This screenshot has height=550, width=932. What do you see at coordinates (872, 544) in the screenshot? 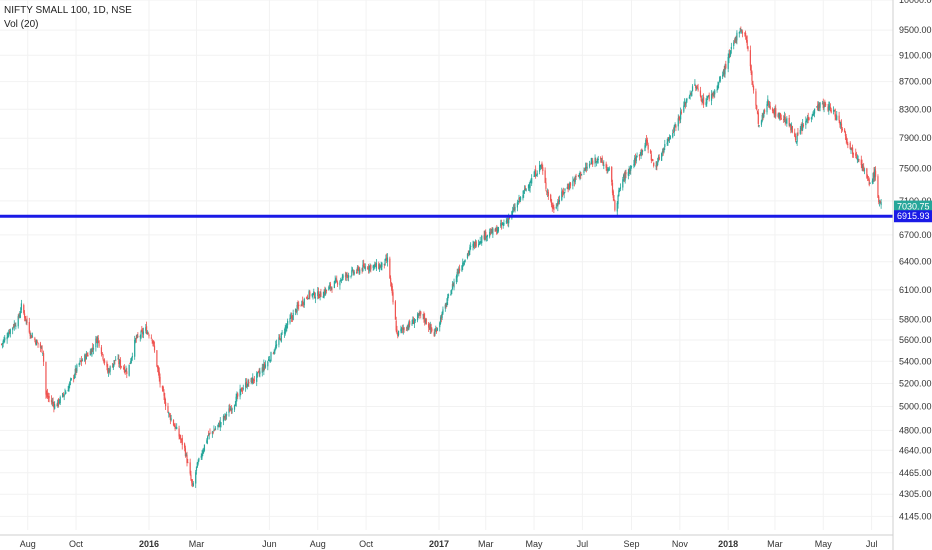
I see `x-tick-label: Jul` at bounding box center [872, 544].